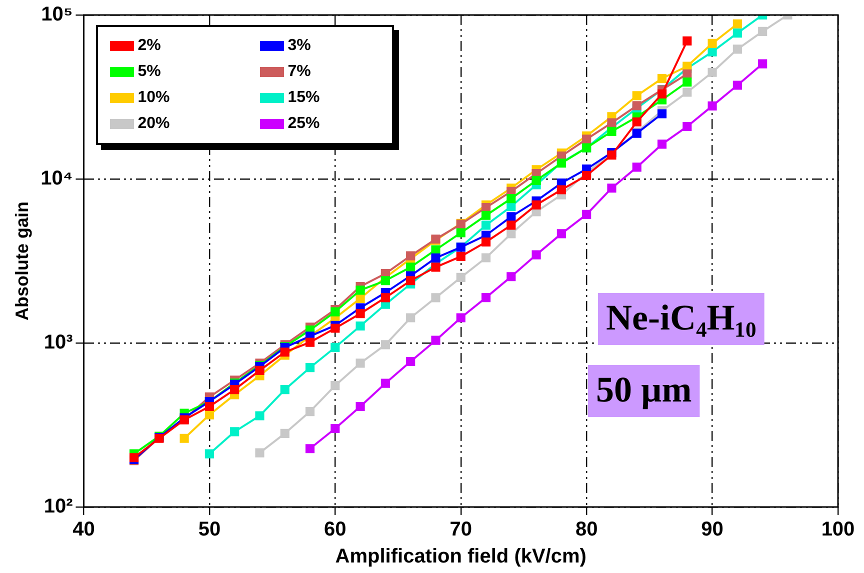  Describe the element at coordinates (149, 72) in the screenshot. I see `legend-label: 5%` at that location.